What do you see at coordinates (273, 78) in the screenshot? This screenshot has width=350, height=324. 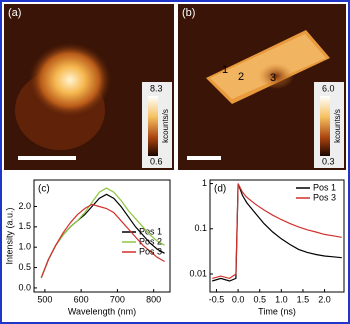 I see `marker: 3` at bounding box center [273, 78].